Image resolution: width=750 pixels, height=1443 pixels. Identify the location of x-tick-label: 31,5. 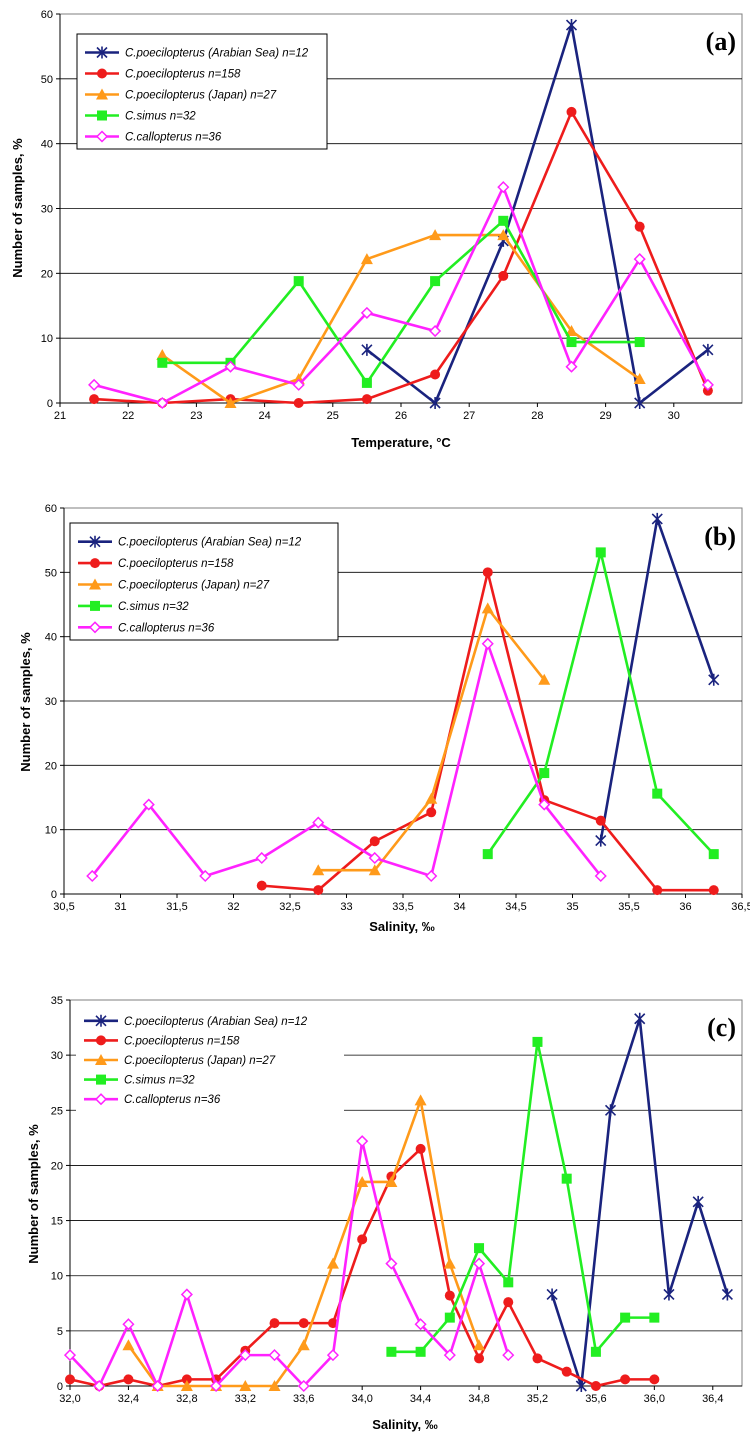
(176, 907).